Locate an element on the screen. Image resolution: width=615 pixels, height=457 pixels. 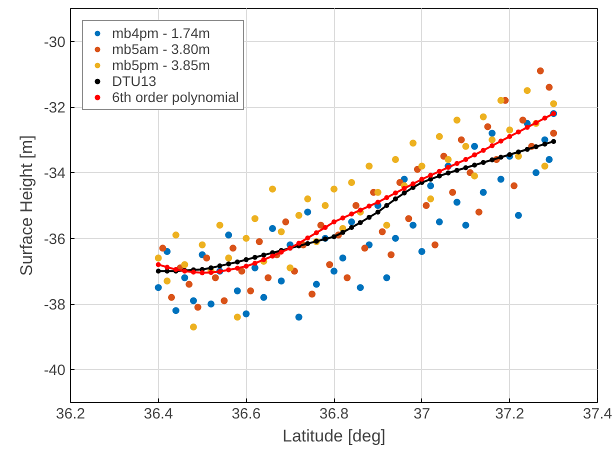
y-tick-label: -38 is located at coordinates (55, 305).